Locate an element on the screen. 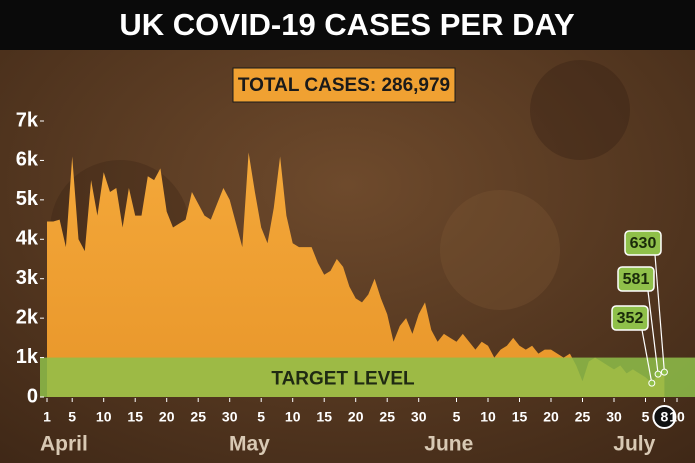  target-band is located at coordinates (367, 377).